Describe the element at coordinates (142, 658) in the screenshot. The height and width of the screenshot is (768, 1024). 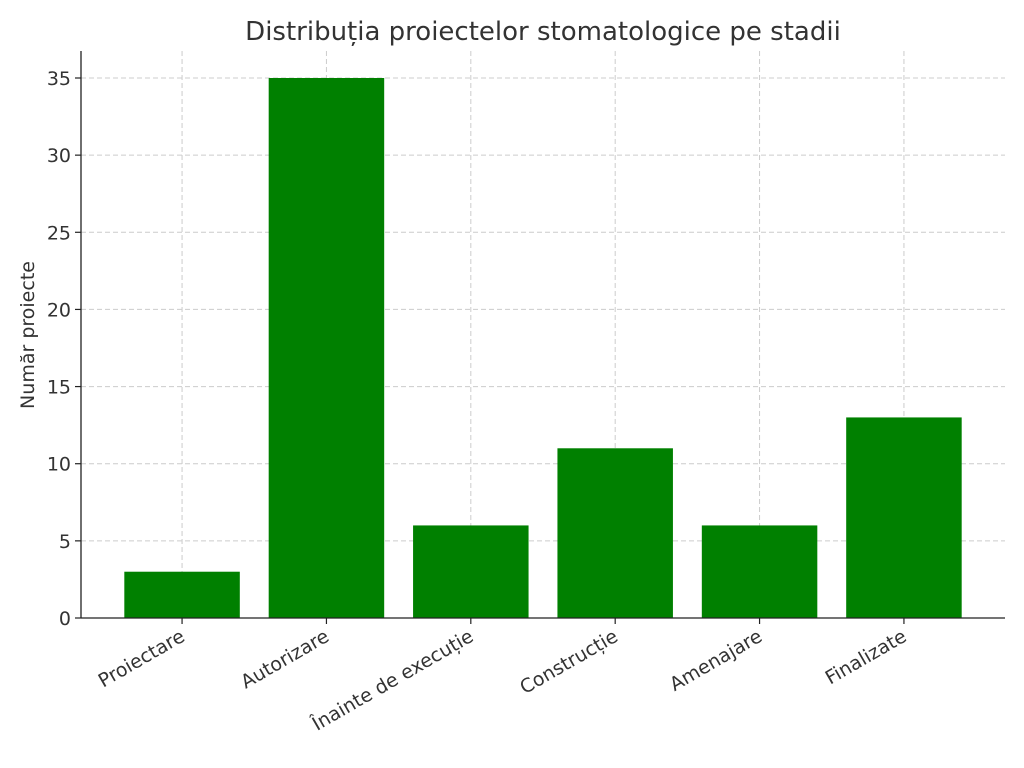
I see `x-tick-label: Proiectare` at that location.